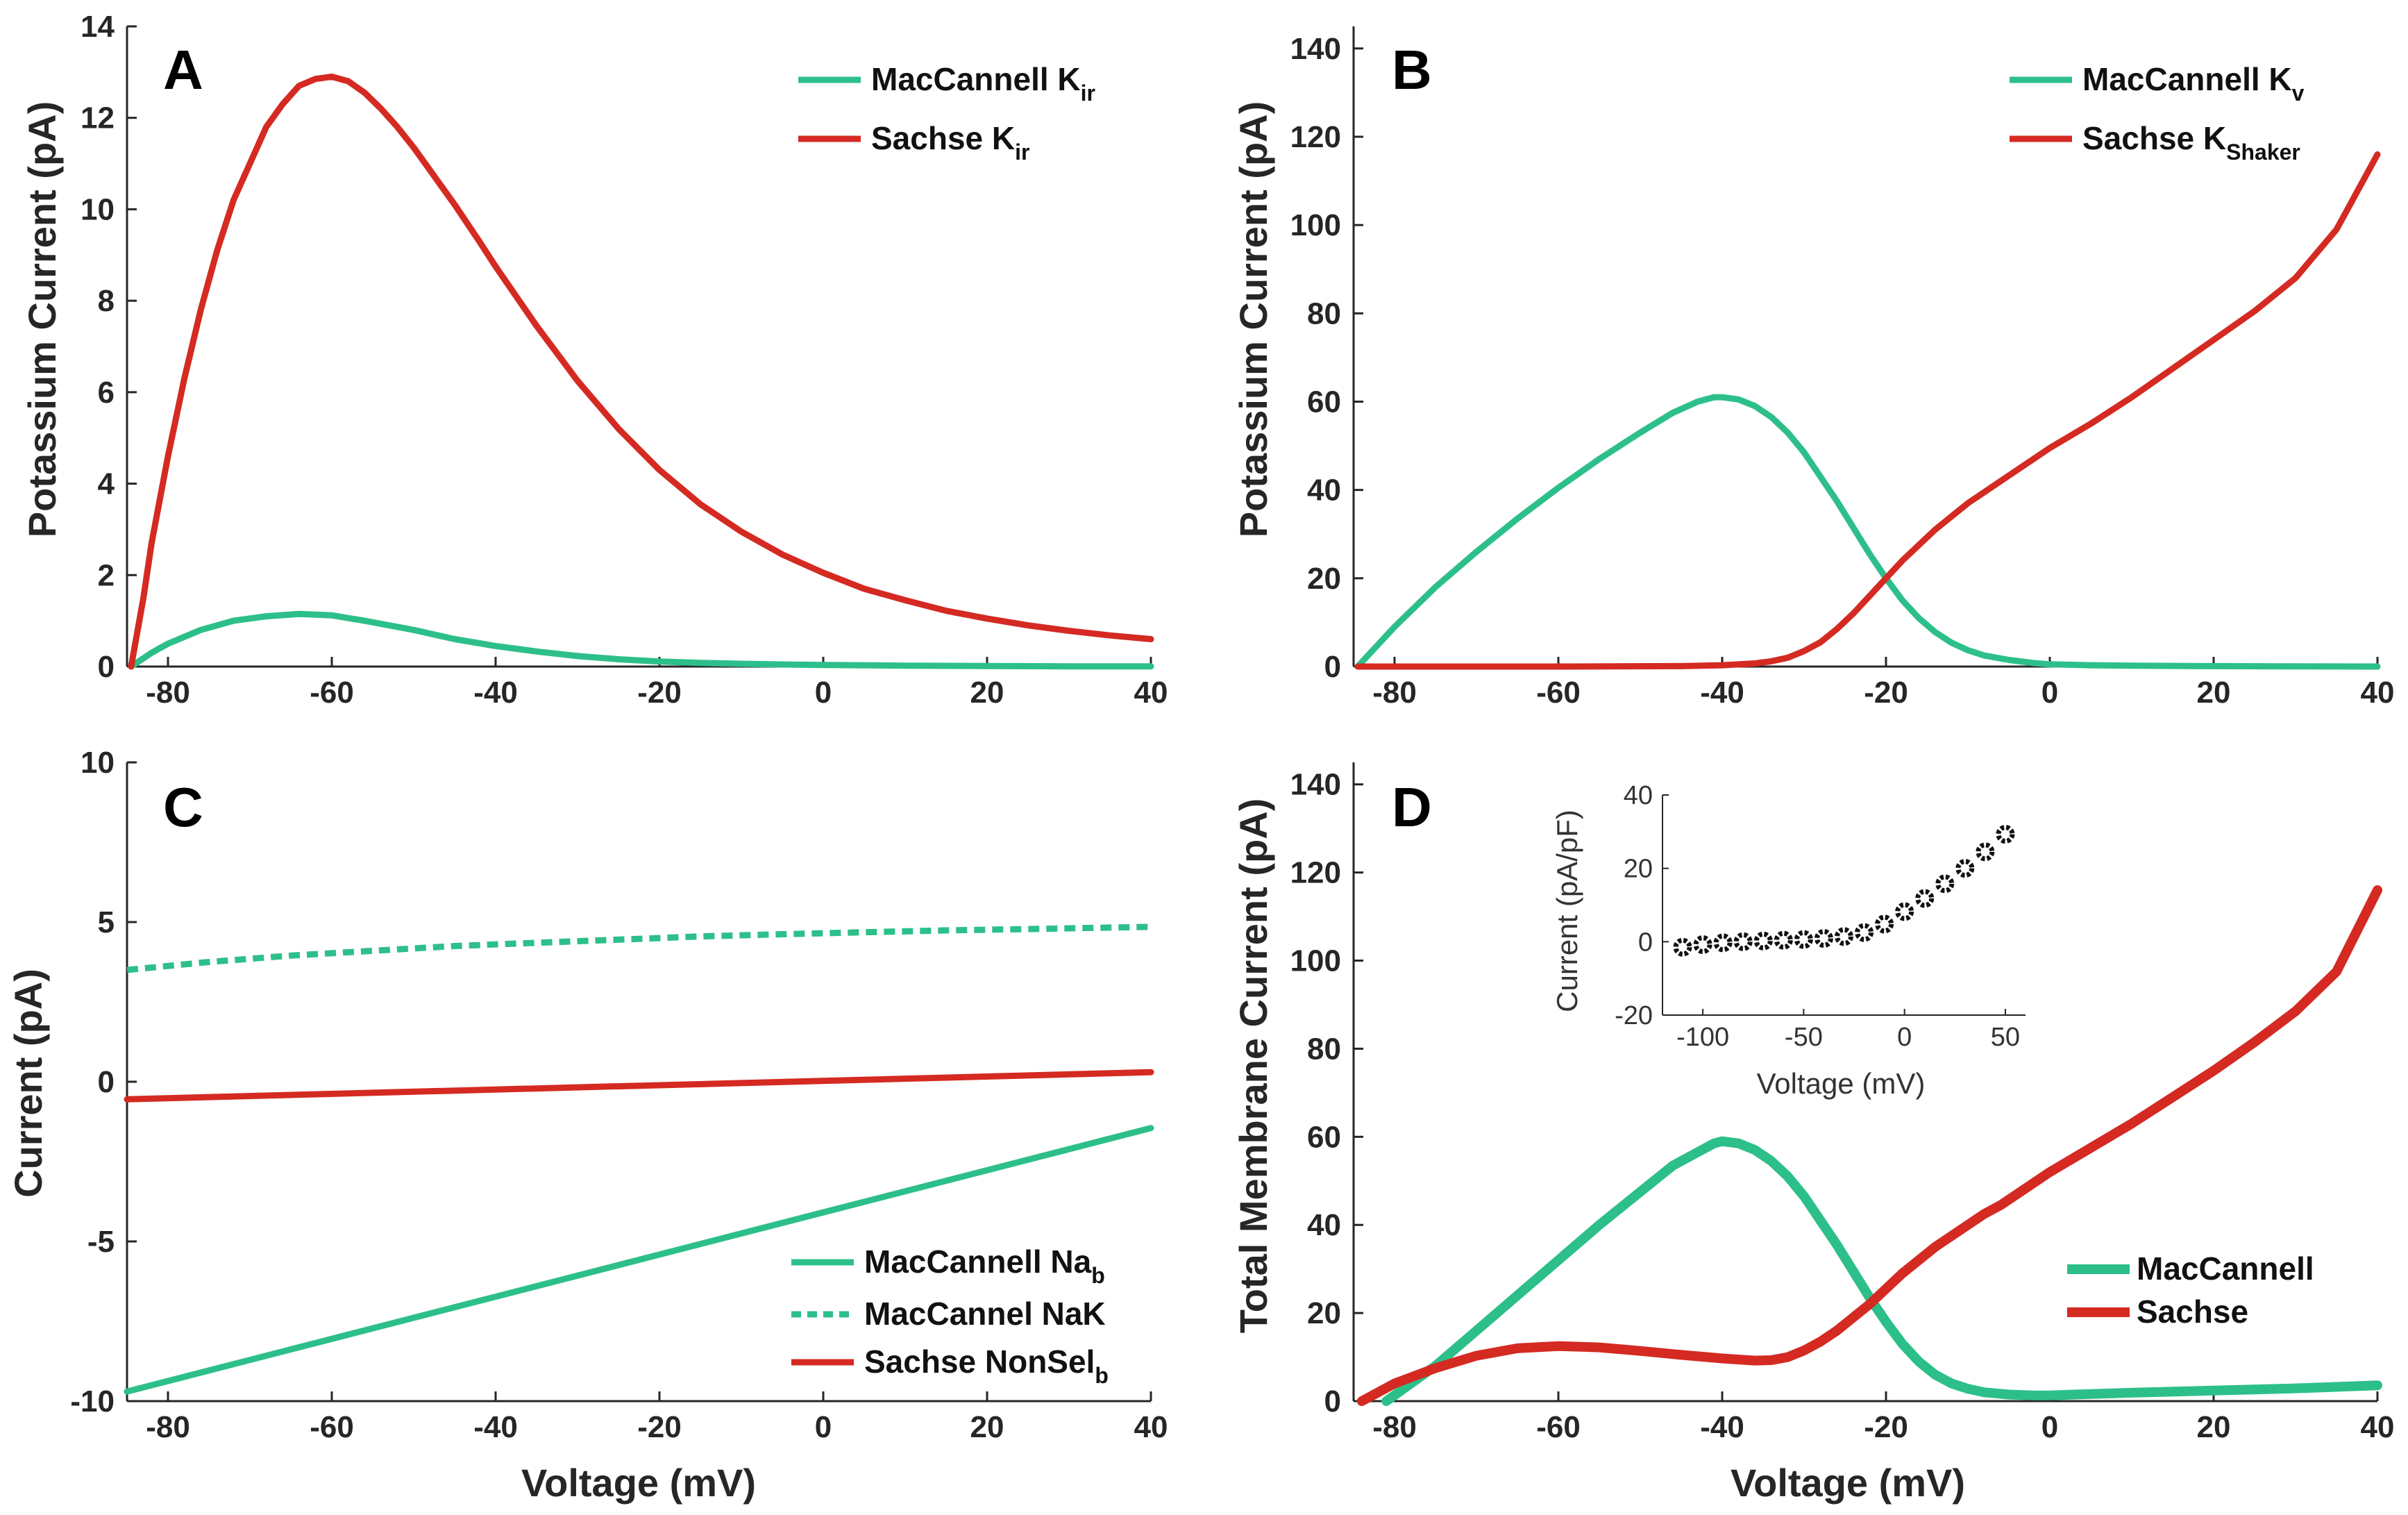  I want to click on panel-b-series-maccannell-k-v-line, so click(1867, 532).